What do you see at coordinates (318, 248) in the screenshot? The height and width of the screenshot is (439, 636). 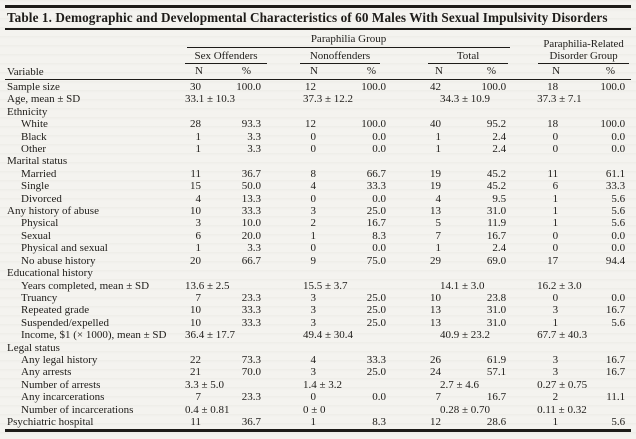 I see `table-row: Physical and sexual 1 3.3 0 0.0 1 2.4 0 0.0` at bounding box center [318, 248].